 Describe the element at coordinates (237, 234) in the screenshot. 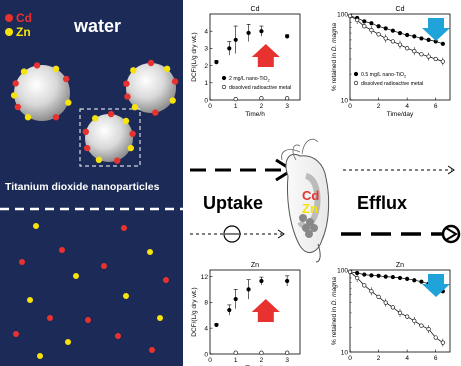

I see `uptake-arrow-dissolved` at that location.